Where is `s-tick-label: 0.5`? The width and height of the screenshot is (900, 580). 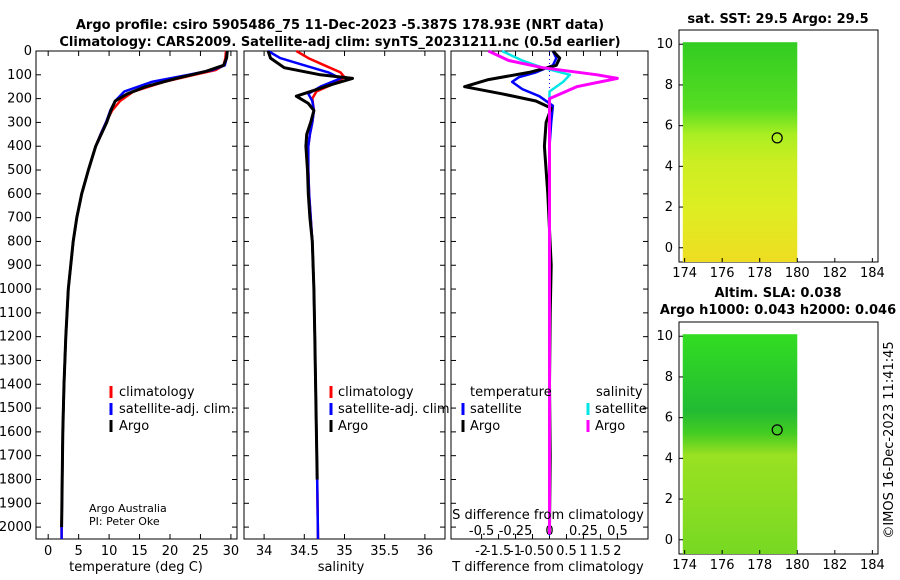 s-tick-label: 0.5 is located at coordinates (617, 531).